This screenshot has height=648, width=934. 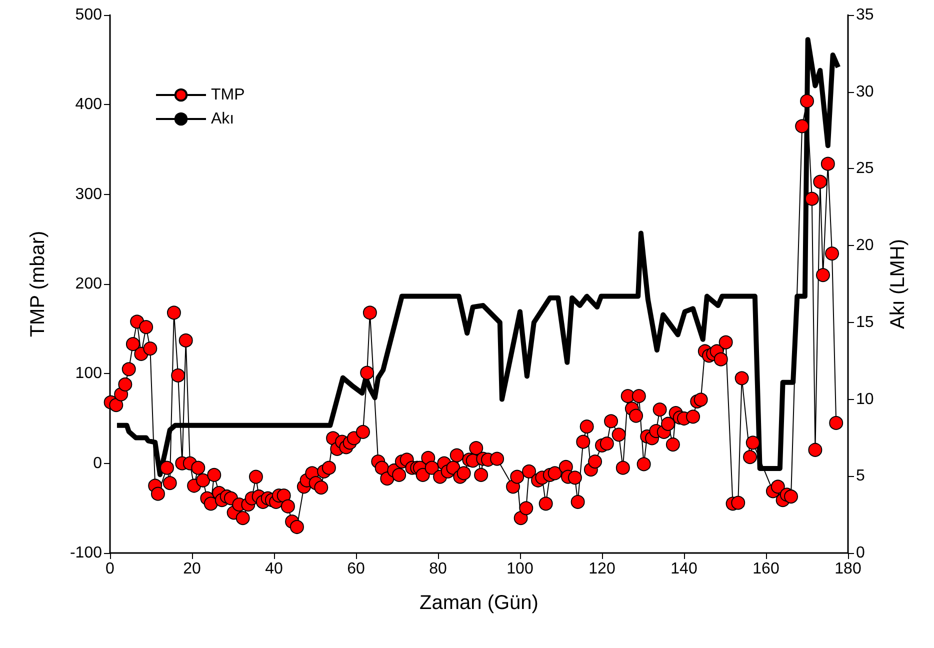 I want to click on x-tick-label: 140, so click(x=684, y=569).